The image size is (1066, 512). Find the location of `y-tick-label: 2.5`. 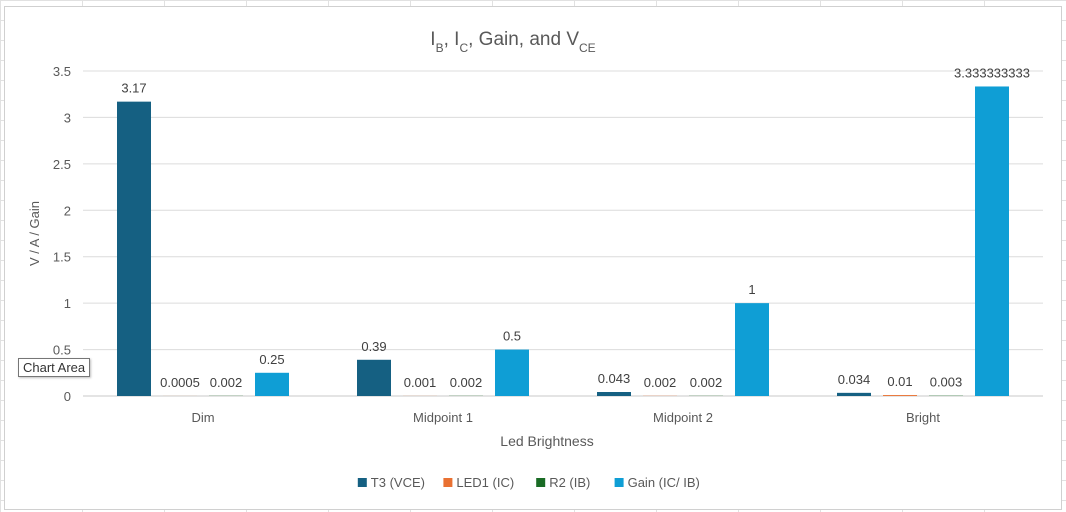

y-tick-label: 2.5 is located at coordinates (62, 164).